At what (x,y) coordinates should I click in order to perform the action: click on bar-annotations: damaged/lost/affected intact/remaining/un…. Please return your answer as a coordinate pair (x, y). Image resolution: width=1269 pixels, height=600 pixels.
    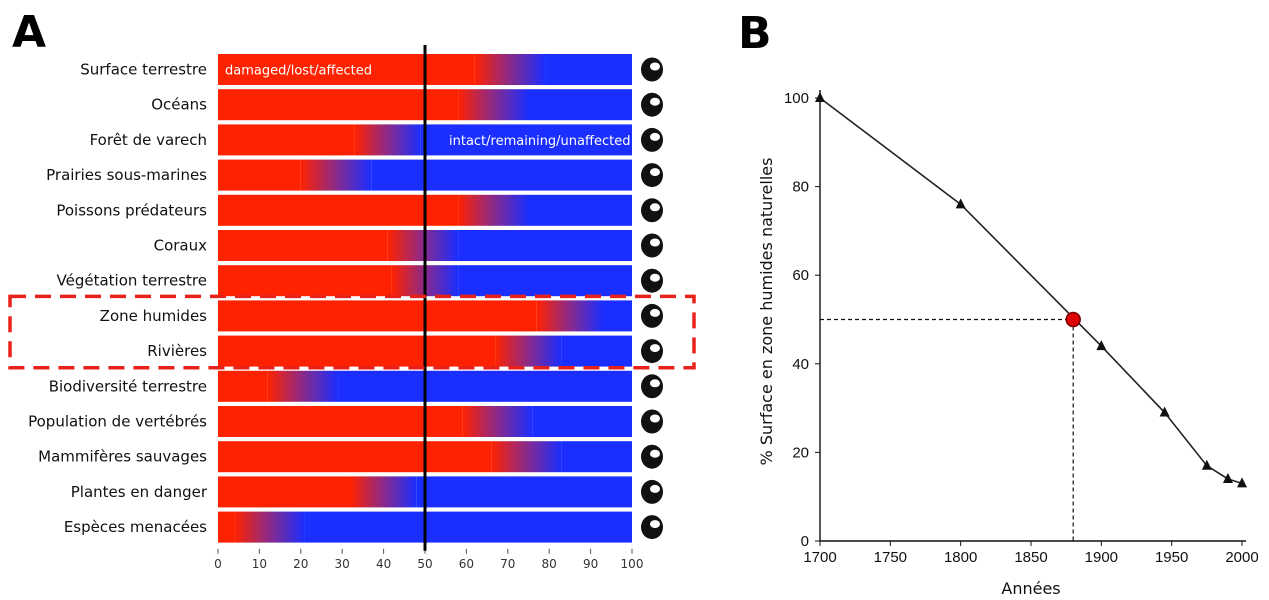
    Looking at the image, I should click on (427, 106).